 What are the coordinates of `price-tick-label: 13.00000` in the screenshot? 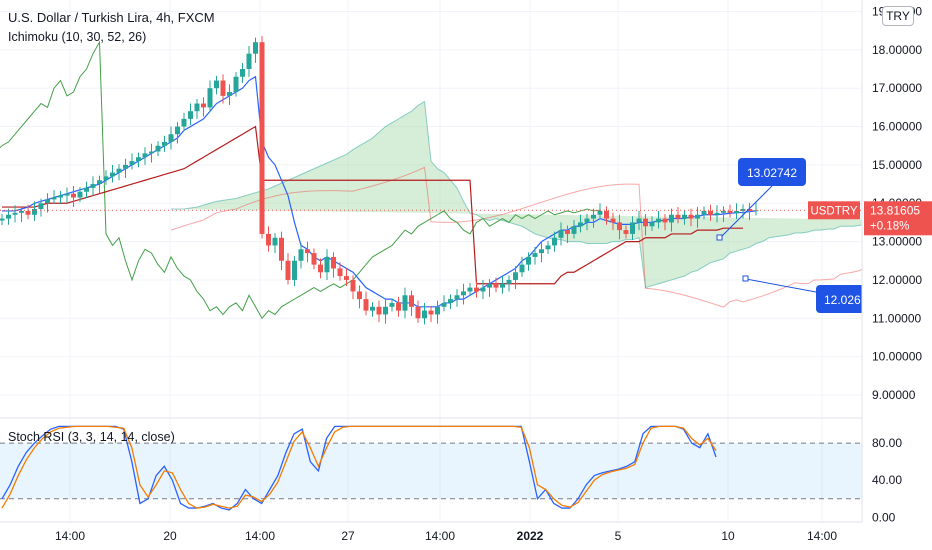 It's located at (897, 242).